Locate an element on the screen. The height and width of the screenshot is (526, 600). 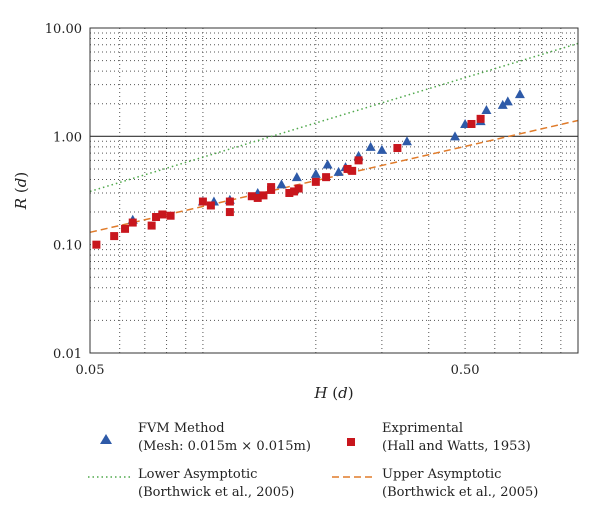
legend-upper-line2: (Borthwick et al., 2005) is located at coordinates (460, 492).